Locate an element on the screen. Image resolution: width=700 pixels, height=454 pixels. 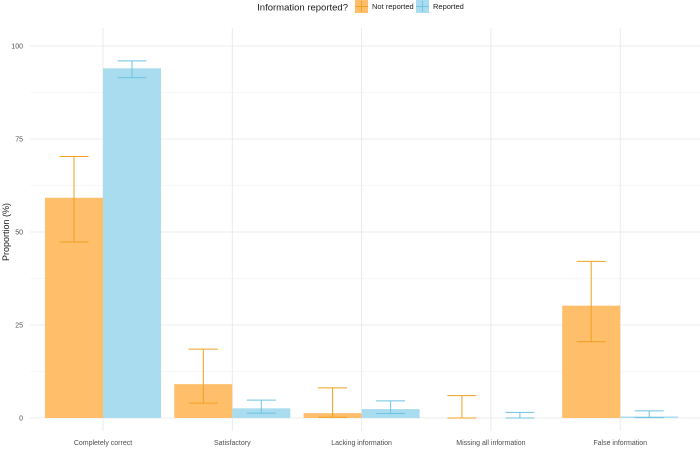
y-axis: 0 25 50 75 100 is located at coordinates (17, 233).